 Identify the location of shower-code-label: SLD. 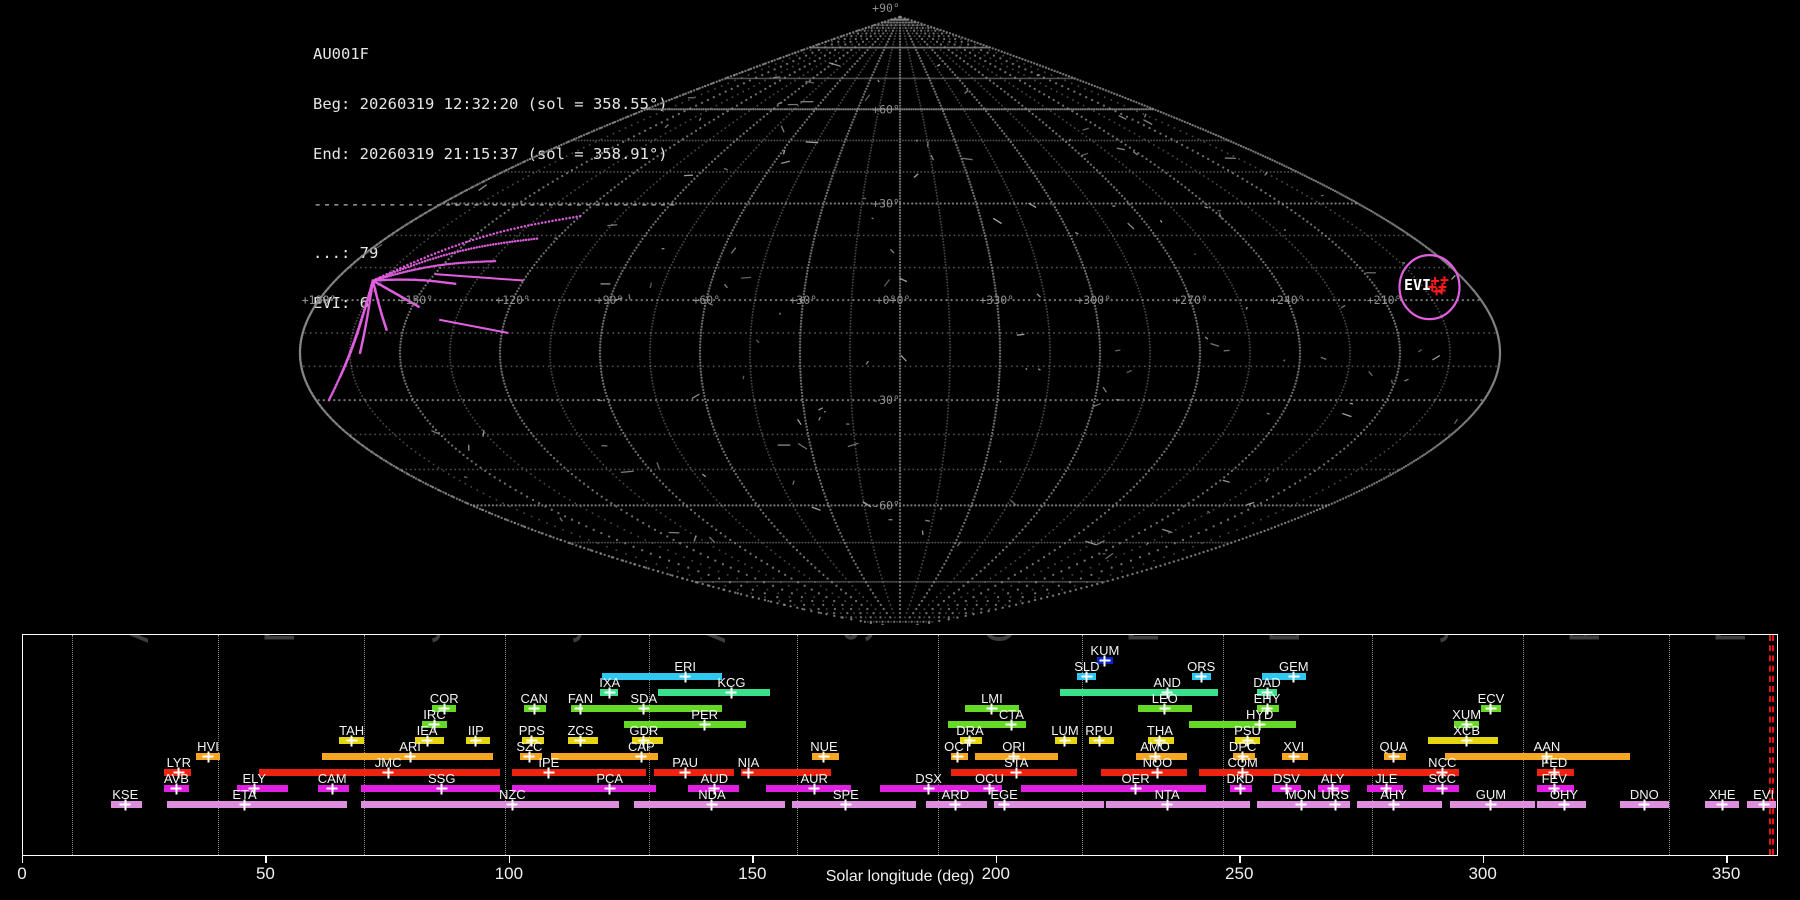
(1087, 666).